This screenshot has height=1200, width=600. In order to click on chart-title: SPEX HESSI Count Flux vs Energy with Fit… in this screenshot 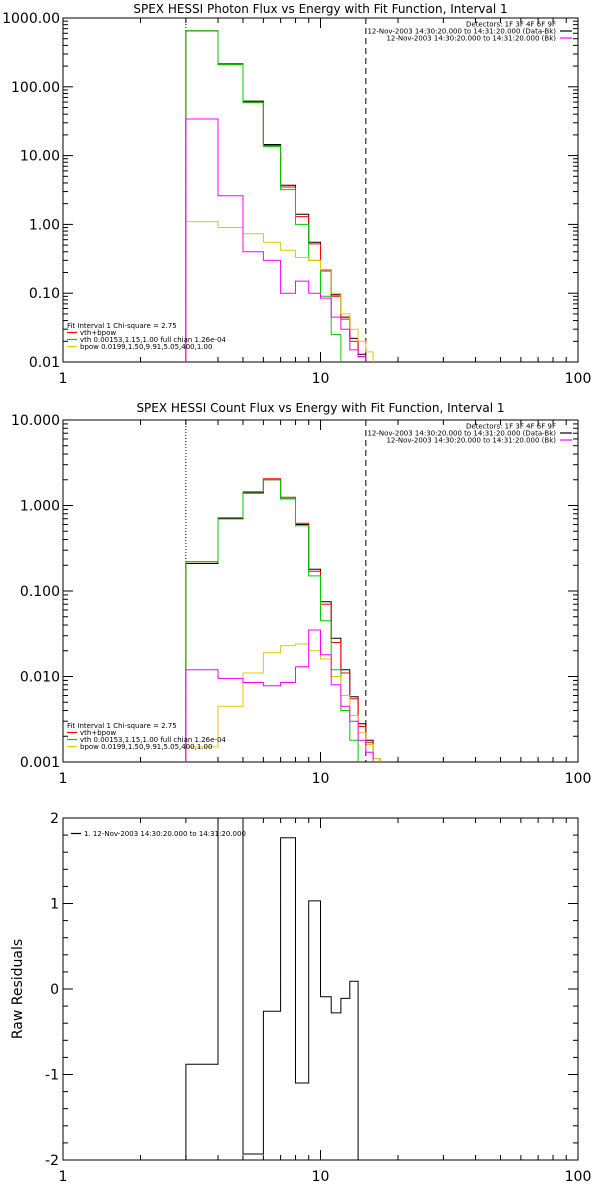, I will do `click(320, 408)`.